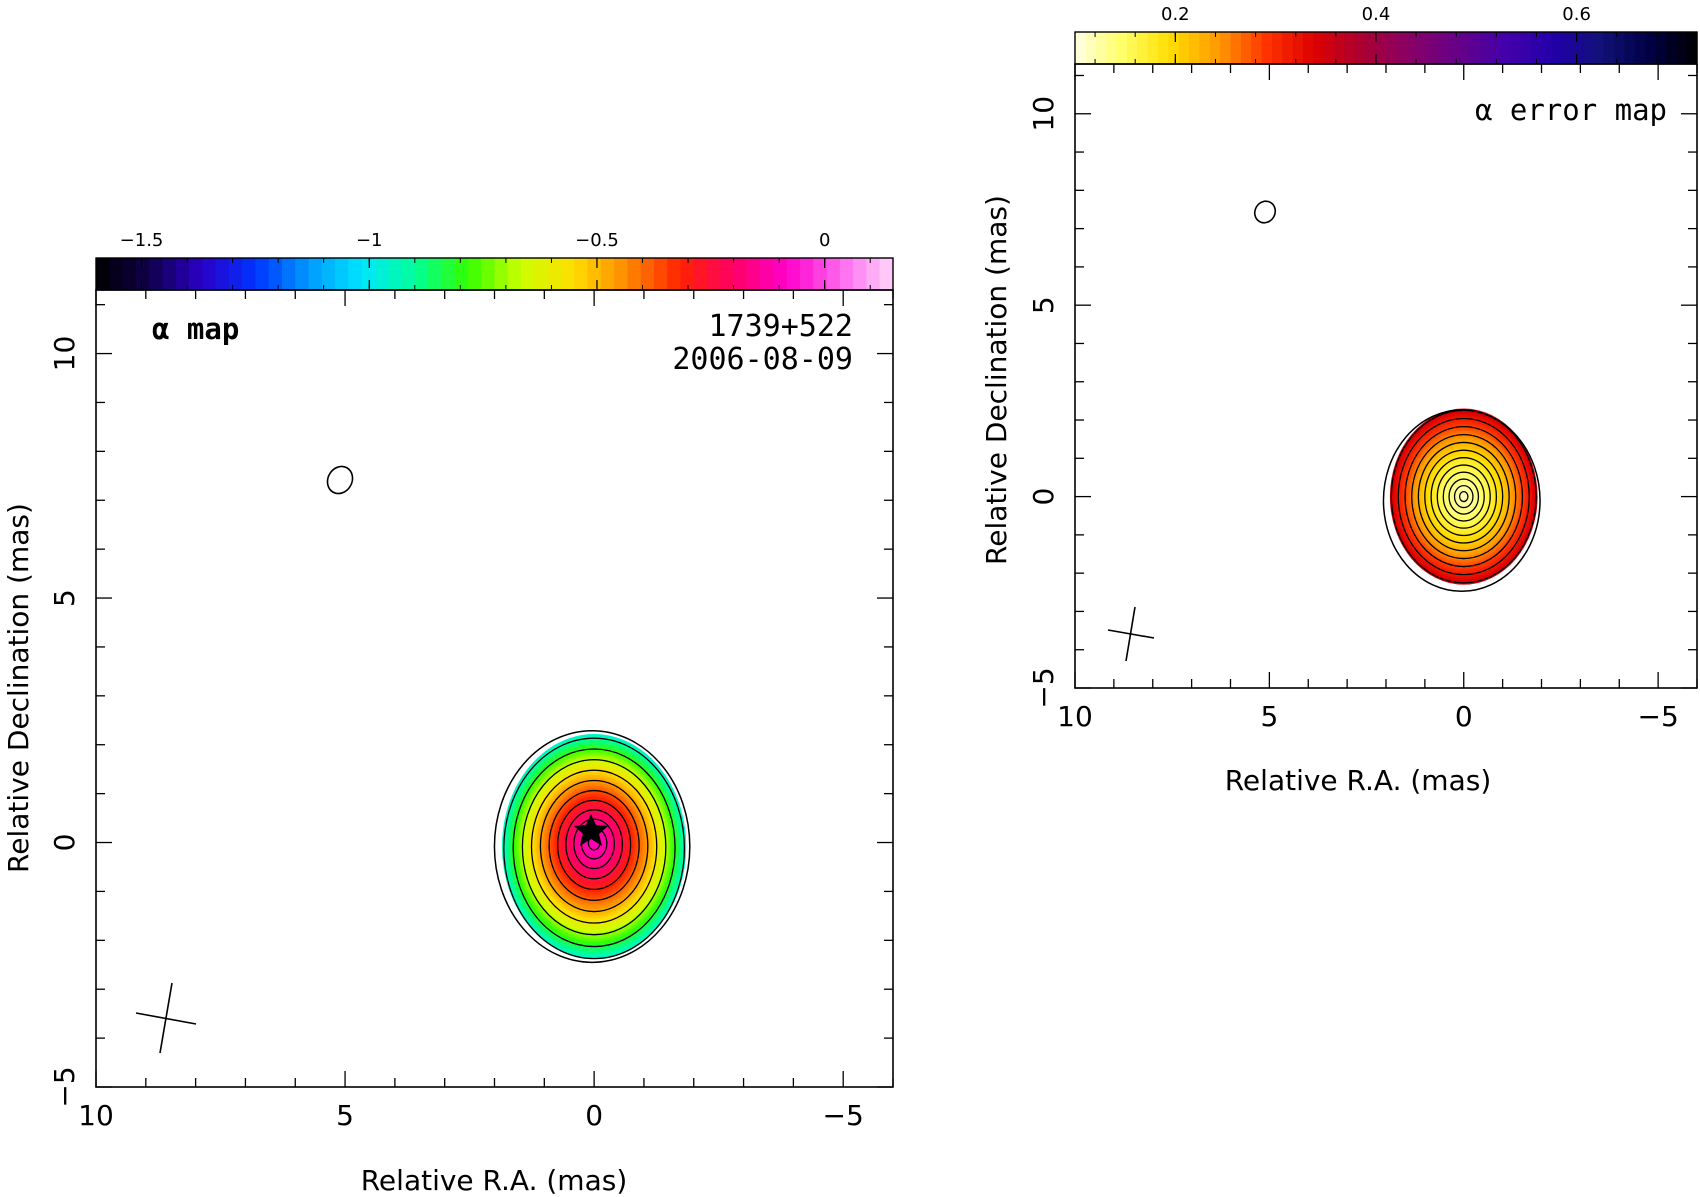 The height and width of the screenshot is (1197, 1700). What do you see at coordinates (996, 380) in the screenshot?
I see `error-y-axis-label: Relative Declination (mas)` at bounding box center [996, 380].